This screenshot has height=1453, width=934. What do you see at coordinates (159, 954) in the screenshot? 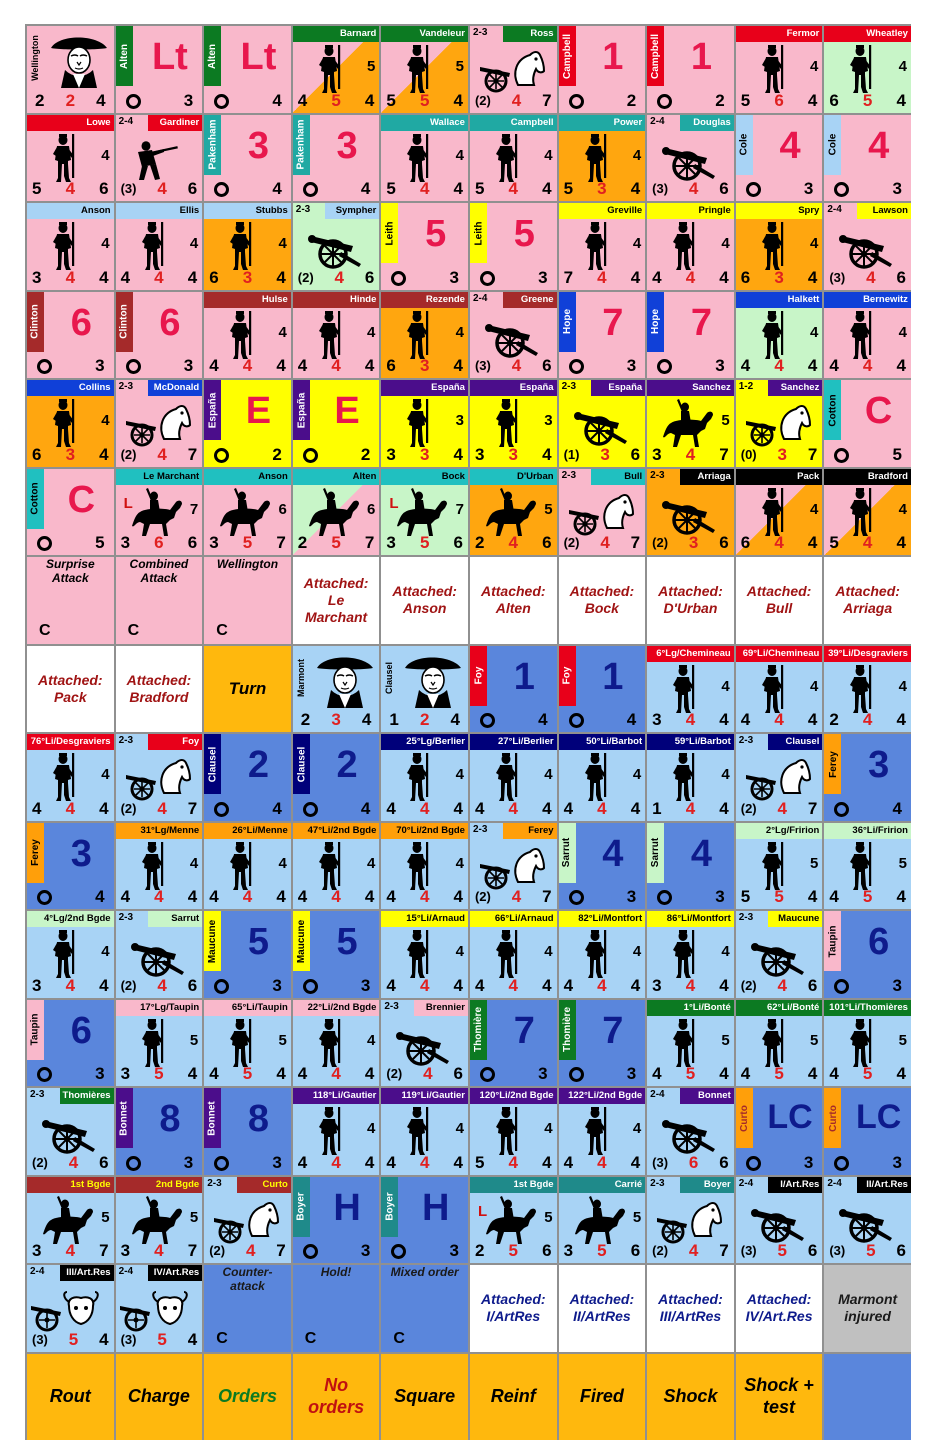
I see `counter-cell: Sarrut 2-3 (2) 4 6` at bounding box center [159, 954].